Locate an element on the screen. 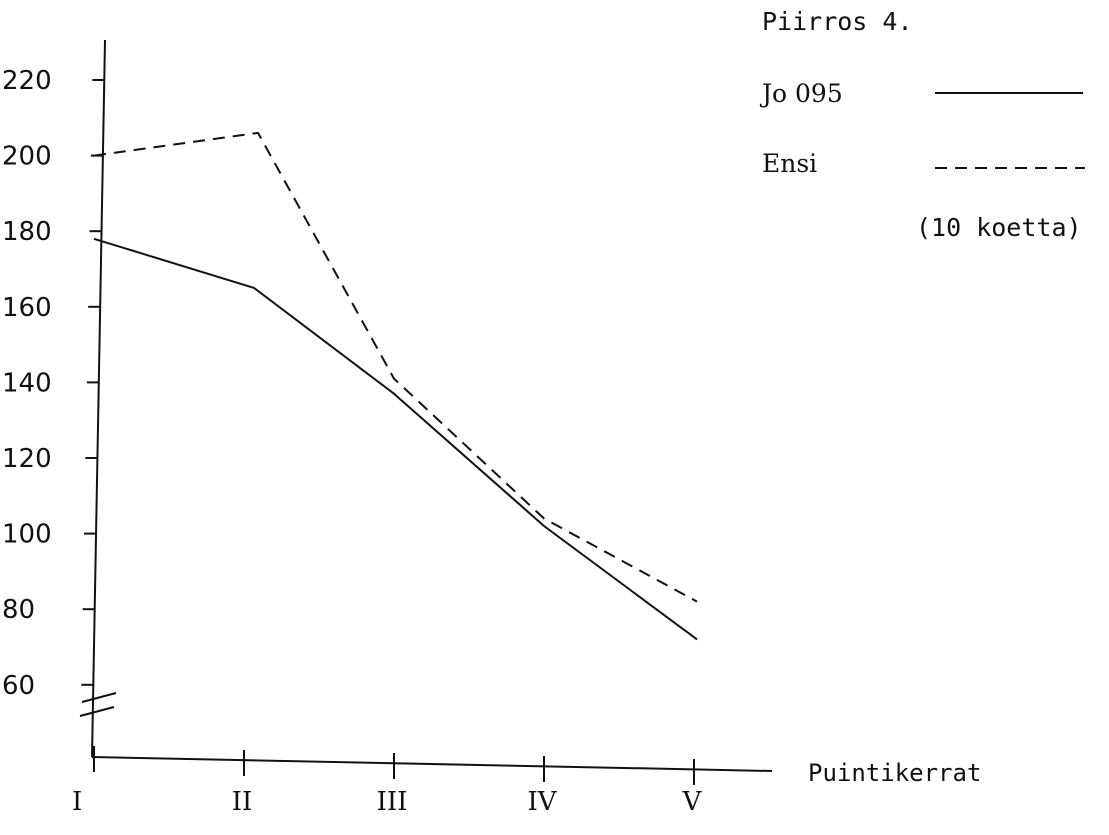 The image size is (1109, 835). y-tick-label-140: 140 is located at coordinates (27, 383).